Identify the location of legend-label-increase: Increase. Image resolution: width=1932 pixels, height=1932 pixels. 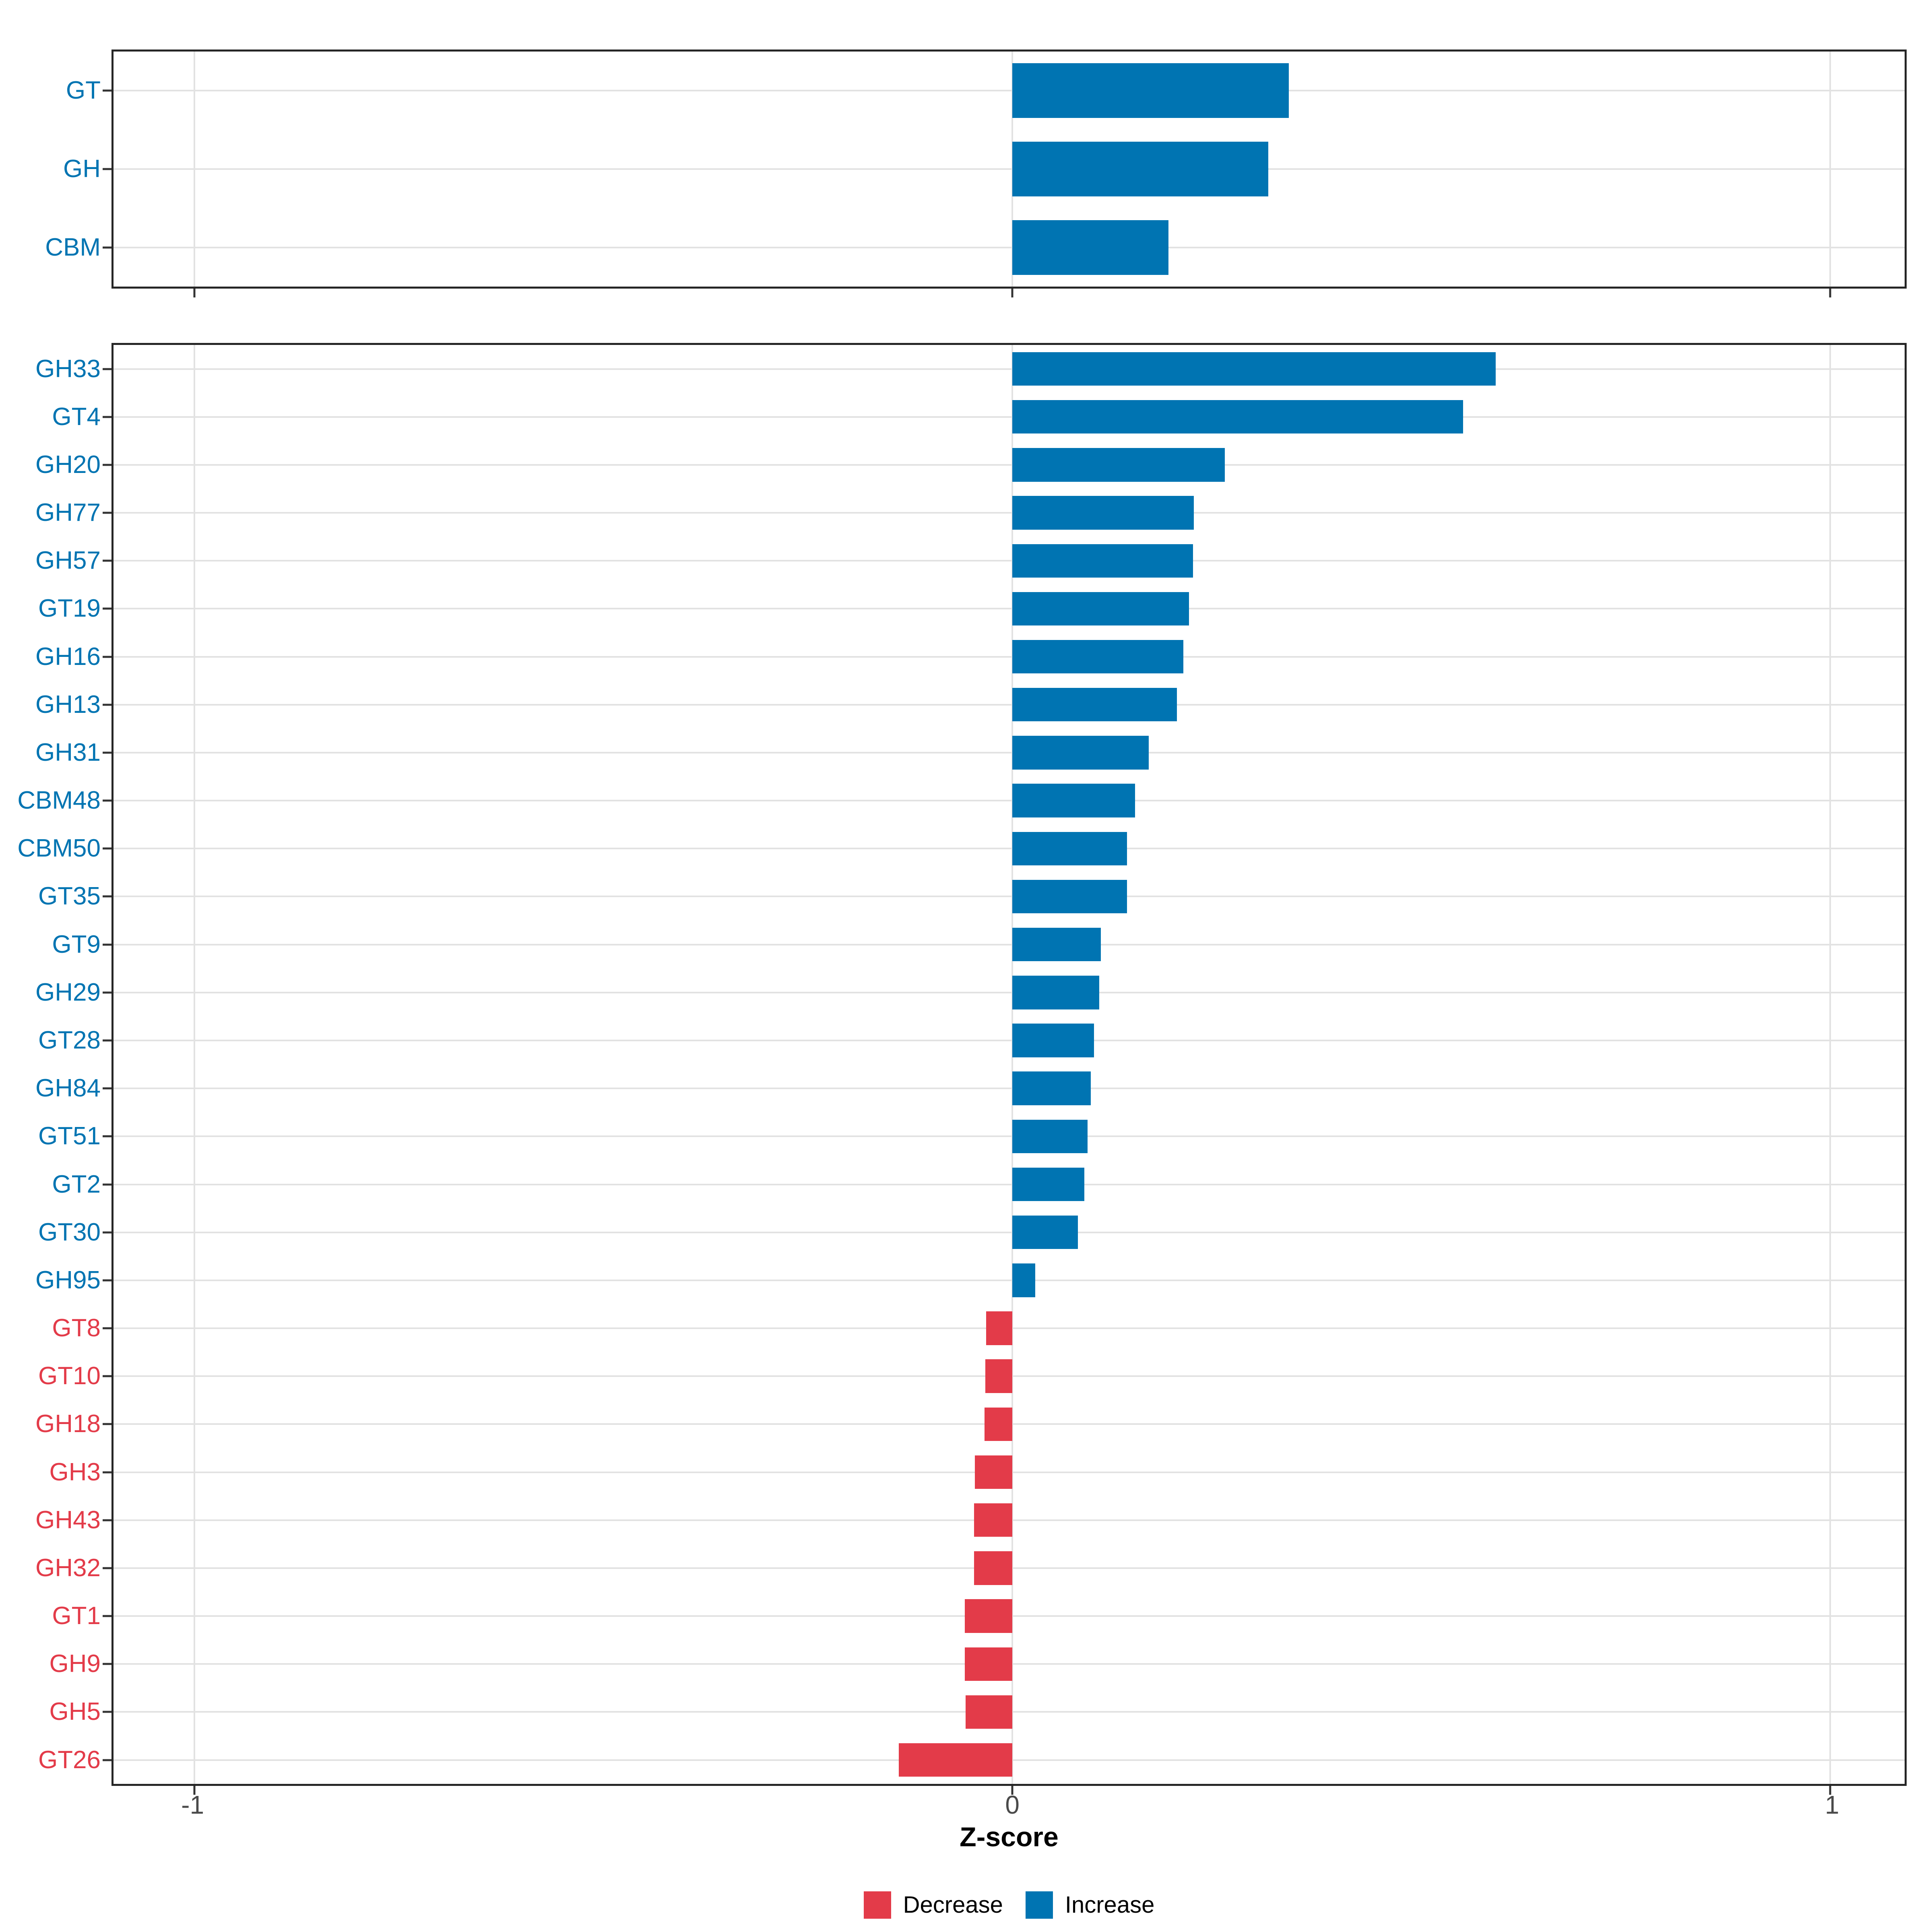
(1110, 1905).